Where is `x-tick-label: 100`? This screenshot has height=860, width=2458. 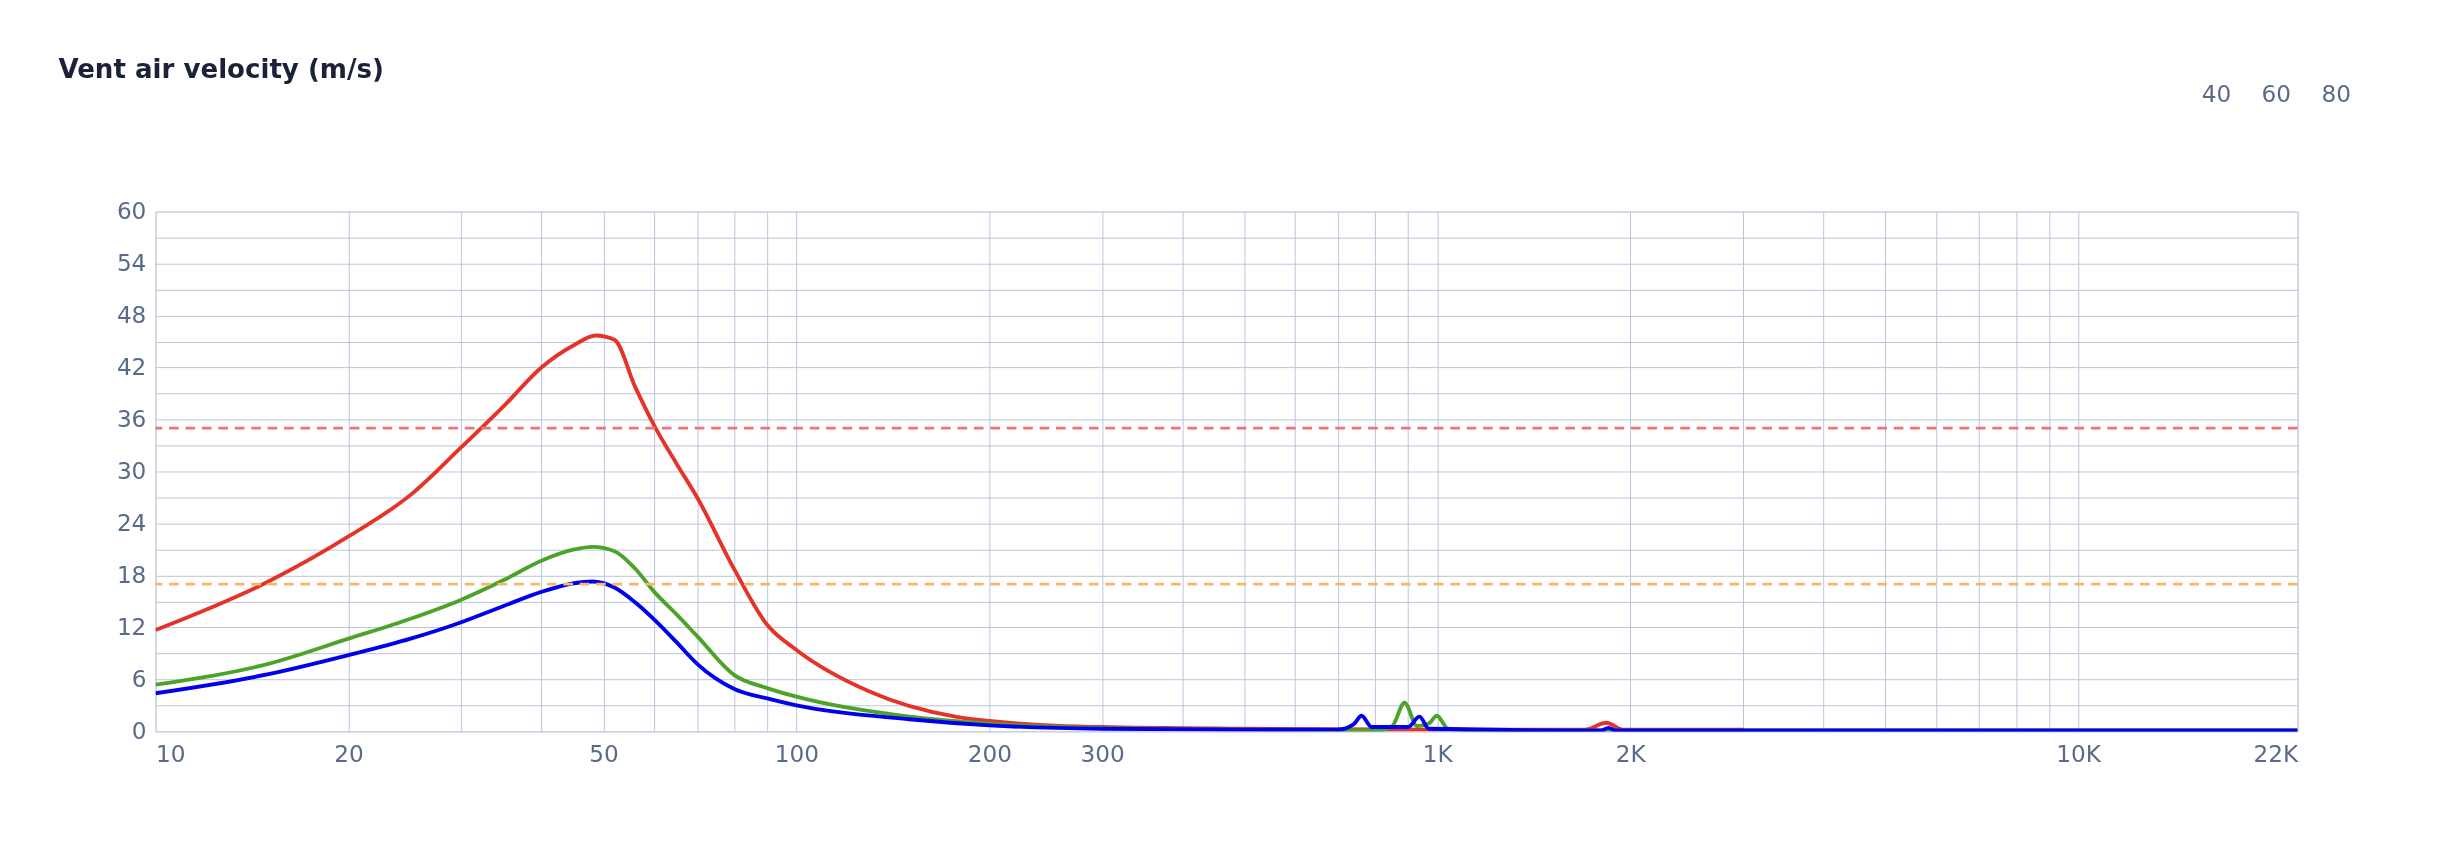
x-tick-label: 100 is located at coordinates (797, 753).